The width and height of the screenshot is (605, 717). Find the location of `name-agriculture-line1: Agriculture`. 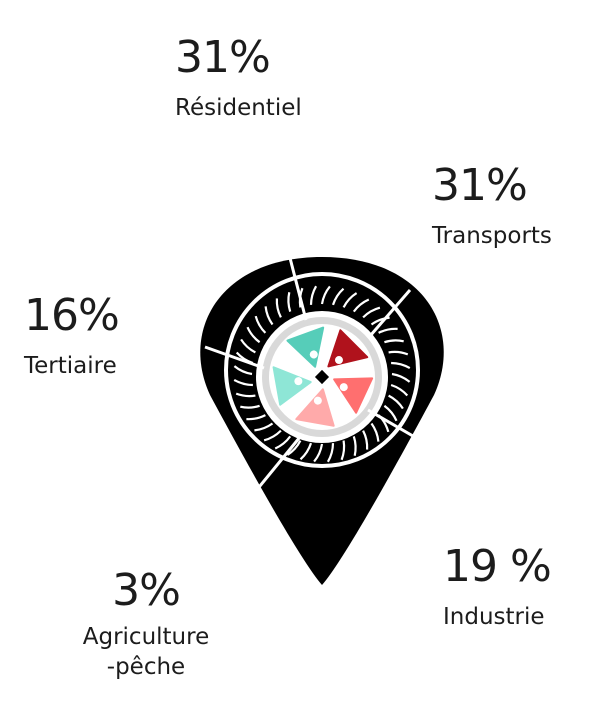

name-agriculture-line1: Agriculture is located at coordinates (146, 637).